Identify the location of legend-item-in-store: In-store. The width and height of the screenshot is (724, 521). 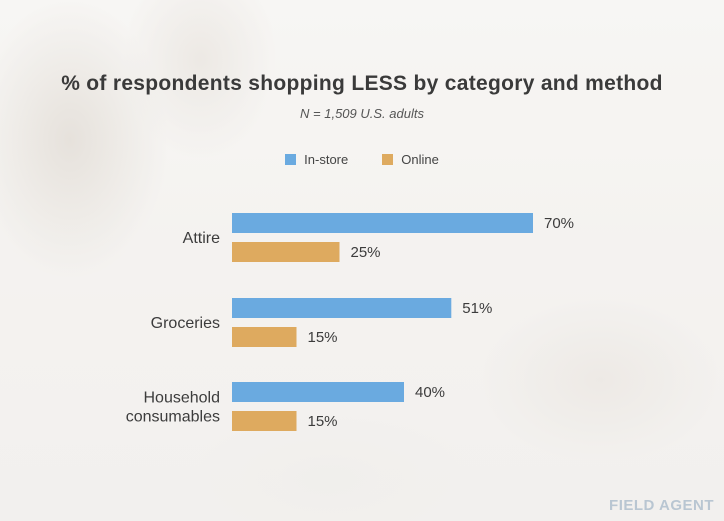
(316, 159).